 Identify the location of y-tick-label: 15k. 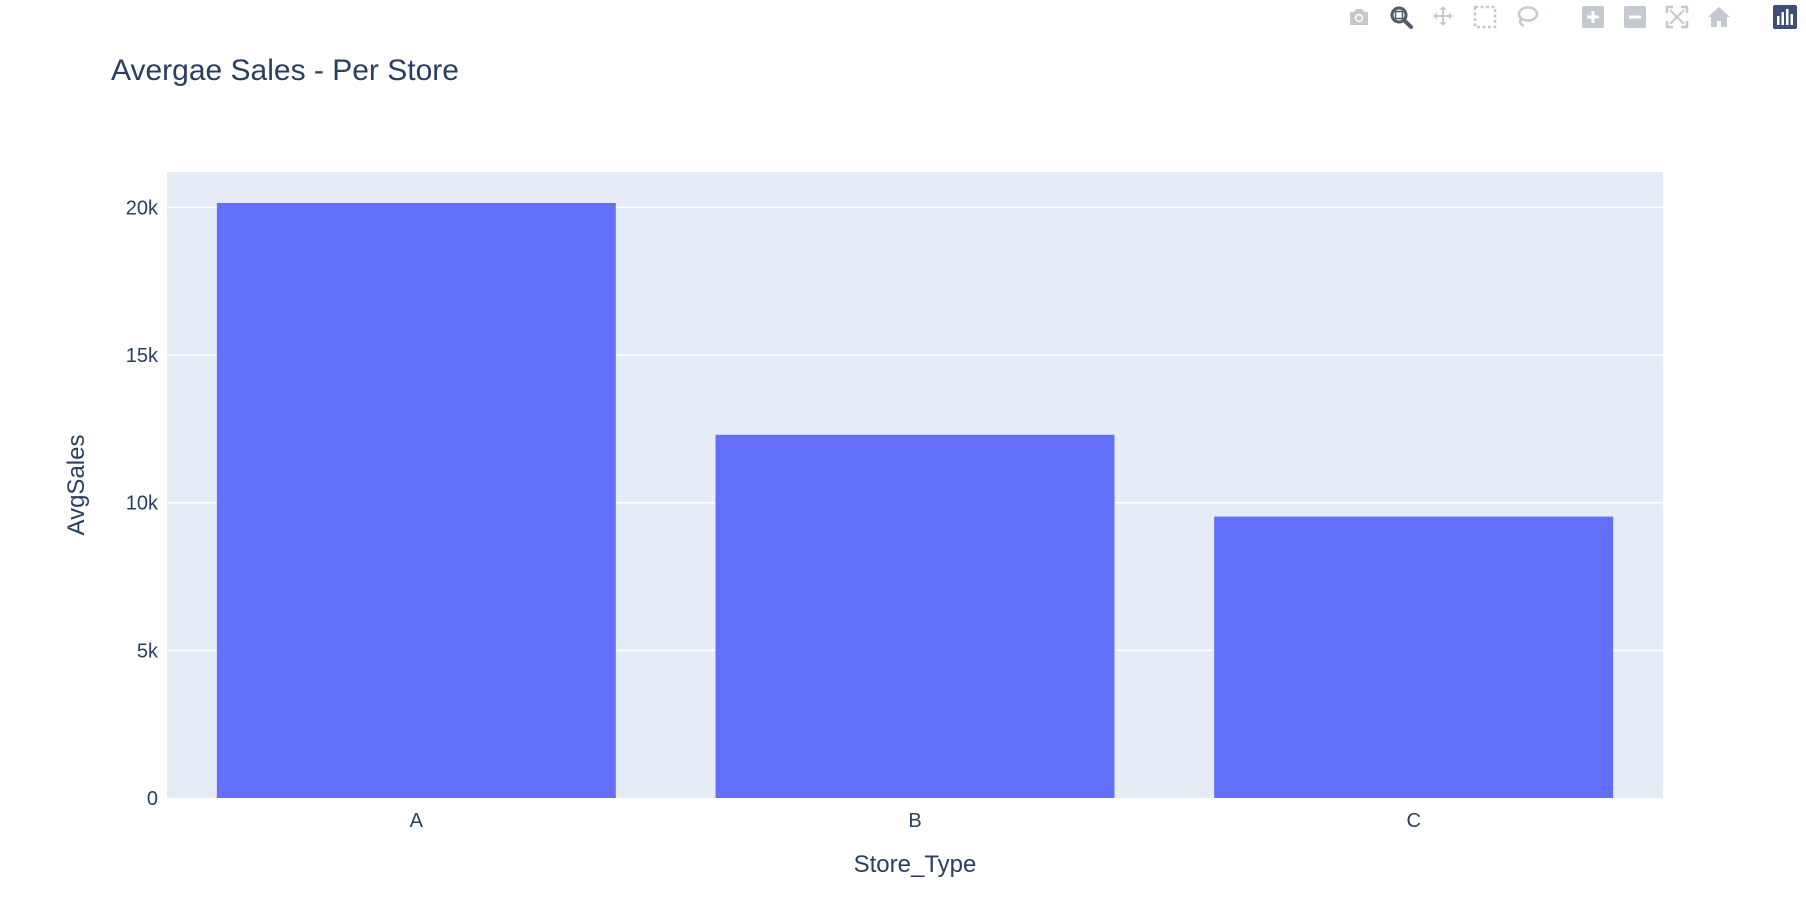
(142, 356).